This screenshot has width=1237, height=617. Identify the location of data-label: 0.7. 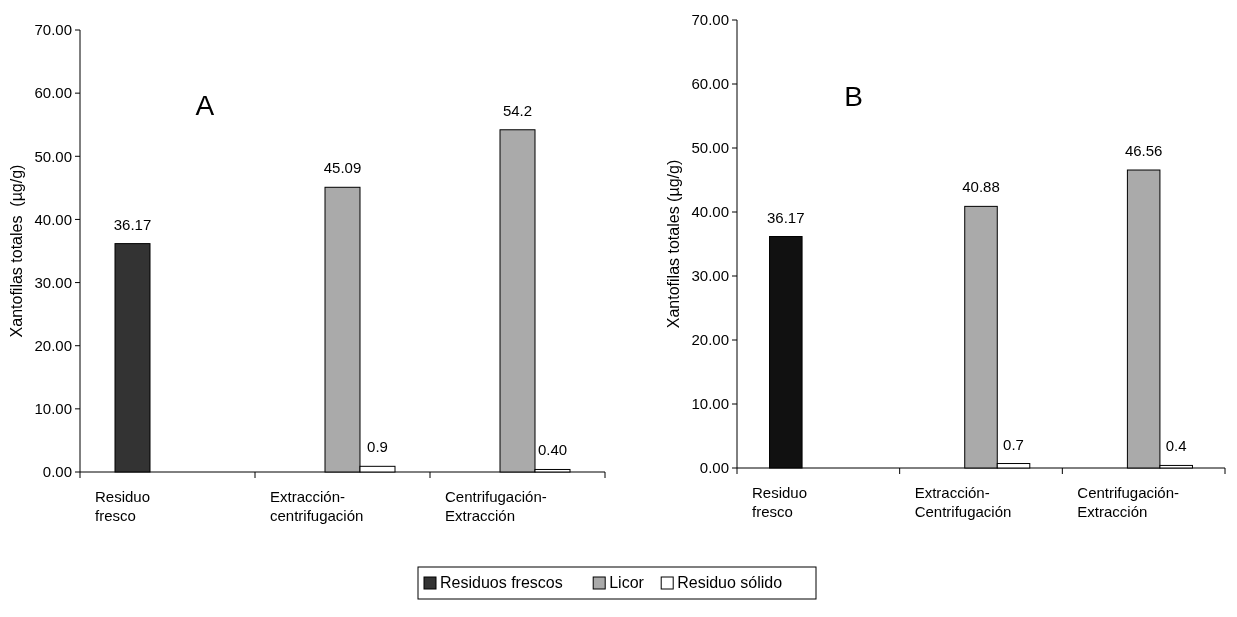
(1013, 444).